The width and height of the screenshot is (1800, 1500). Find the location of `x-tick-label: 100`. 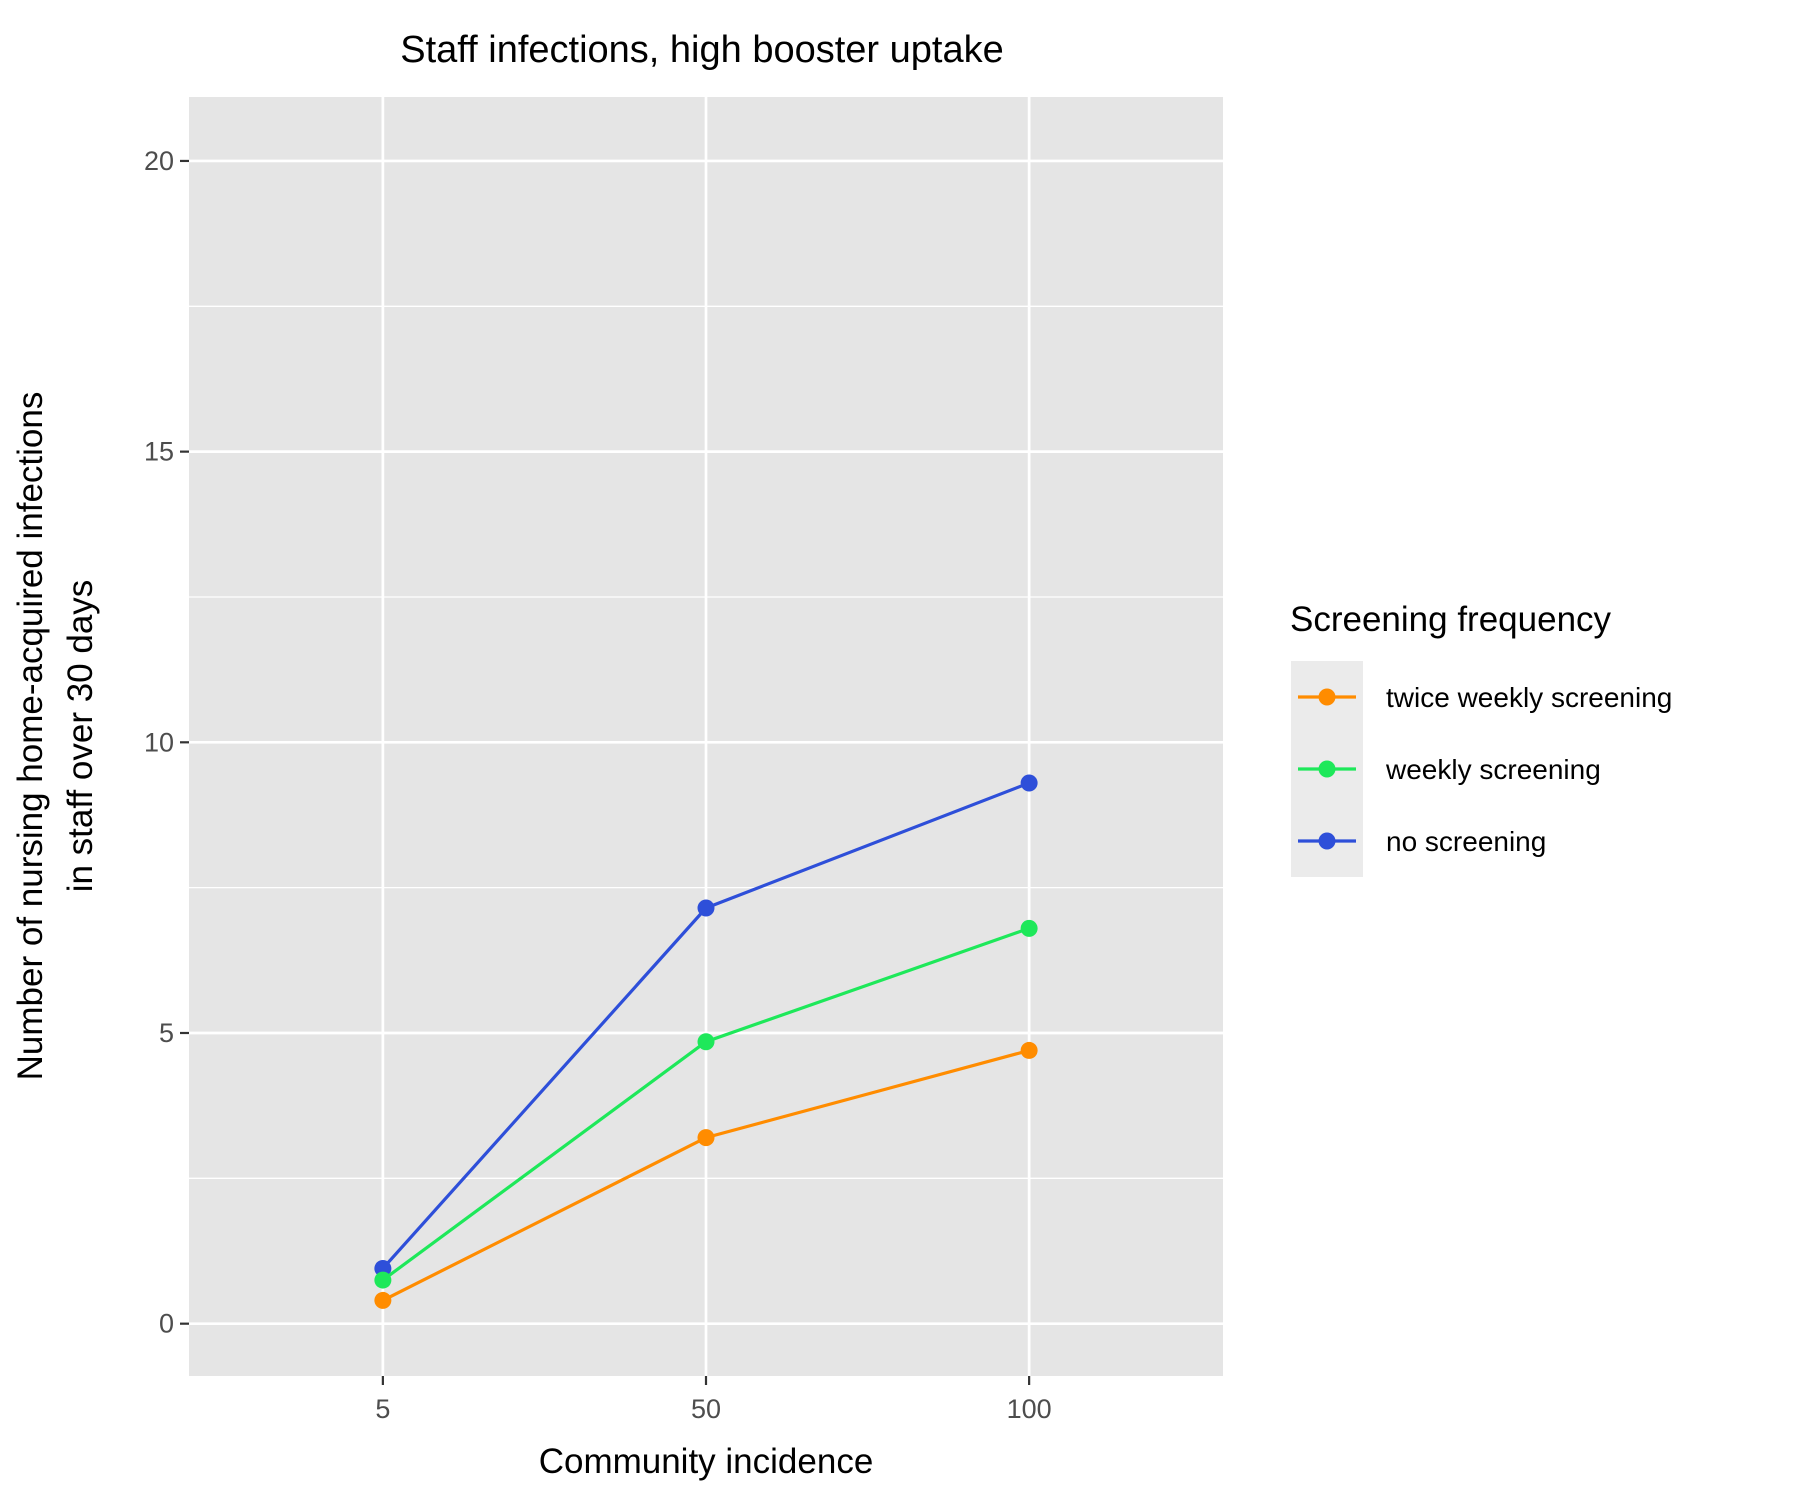

x-tick-label: 100 is located at coordinates (1029, 1409).